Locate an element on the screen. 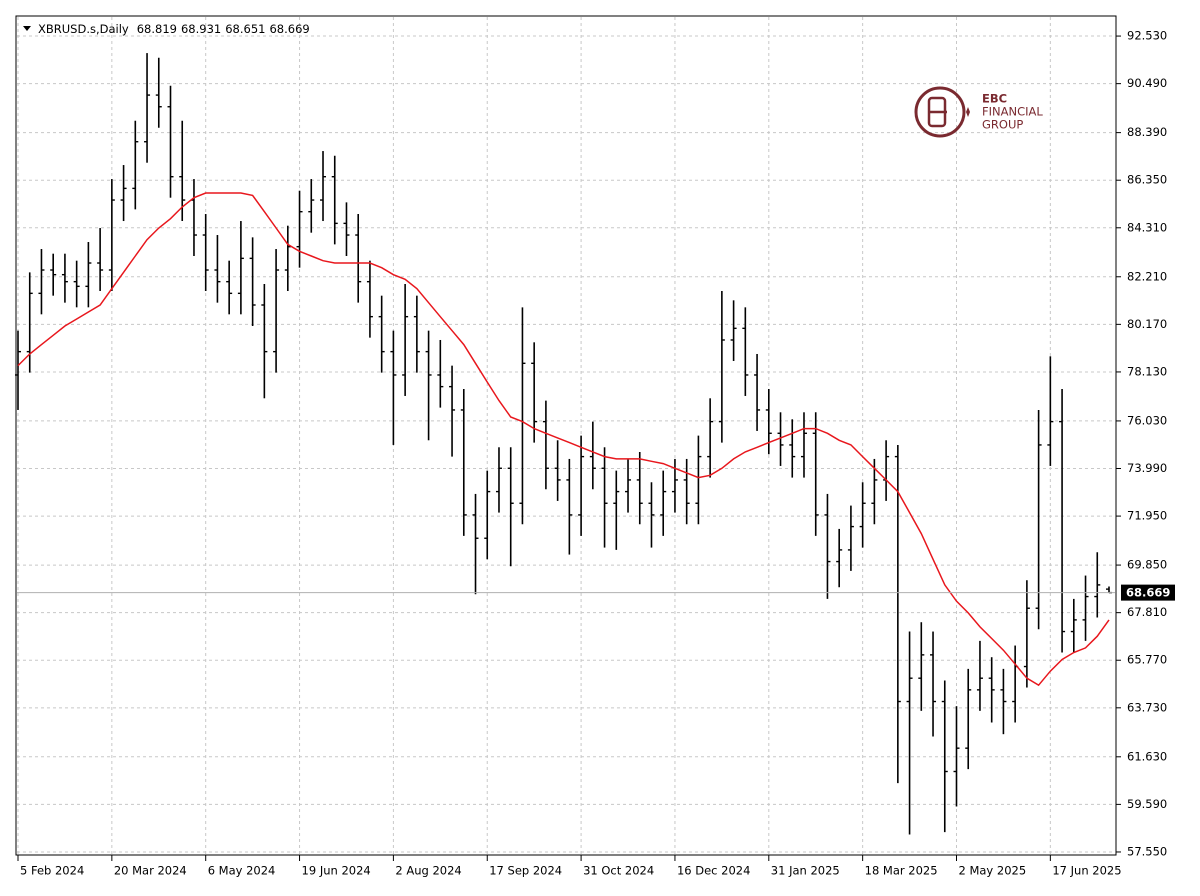 The image size is (1200, 896). y-tick-label: 78.130 is located at coordinates (1147, 371).